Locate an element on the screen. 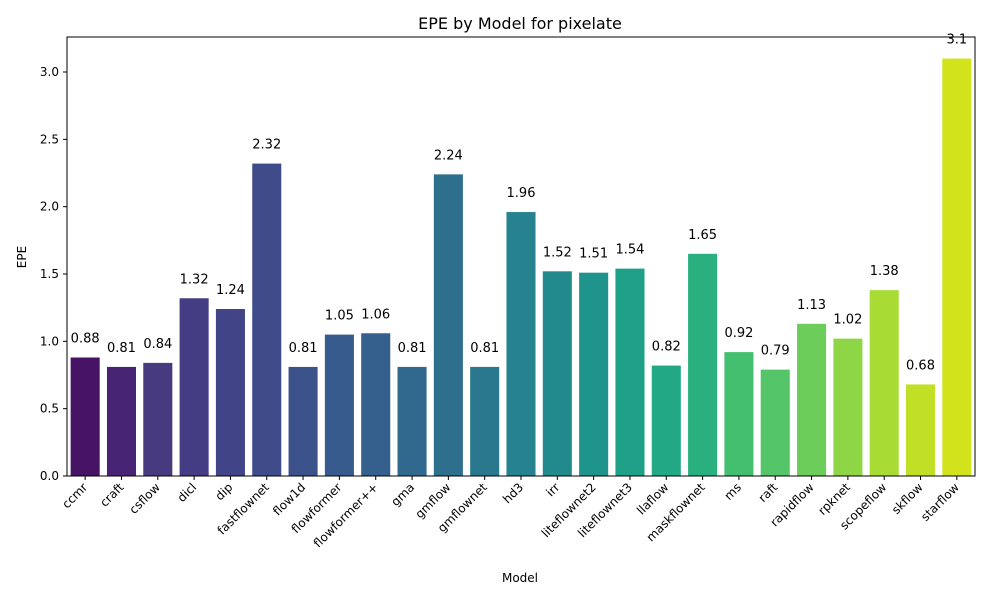 Image resolution: width=1000 pixels, height=600 pixels. x-tick-label-flowformer++: flowformer++ is located at coordinates (346, 515).